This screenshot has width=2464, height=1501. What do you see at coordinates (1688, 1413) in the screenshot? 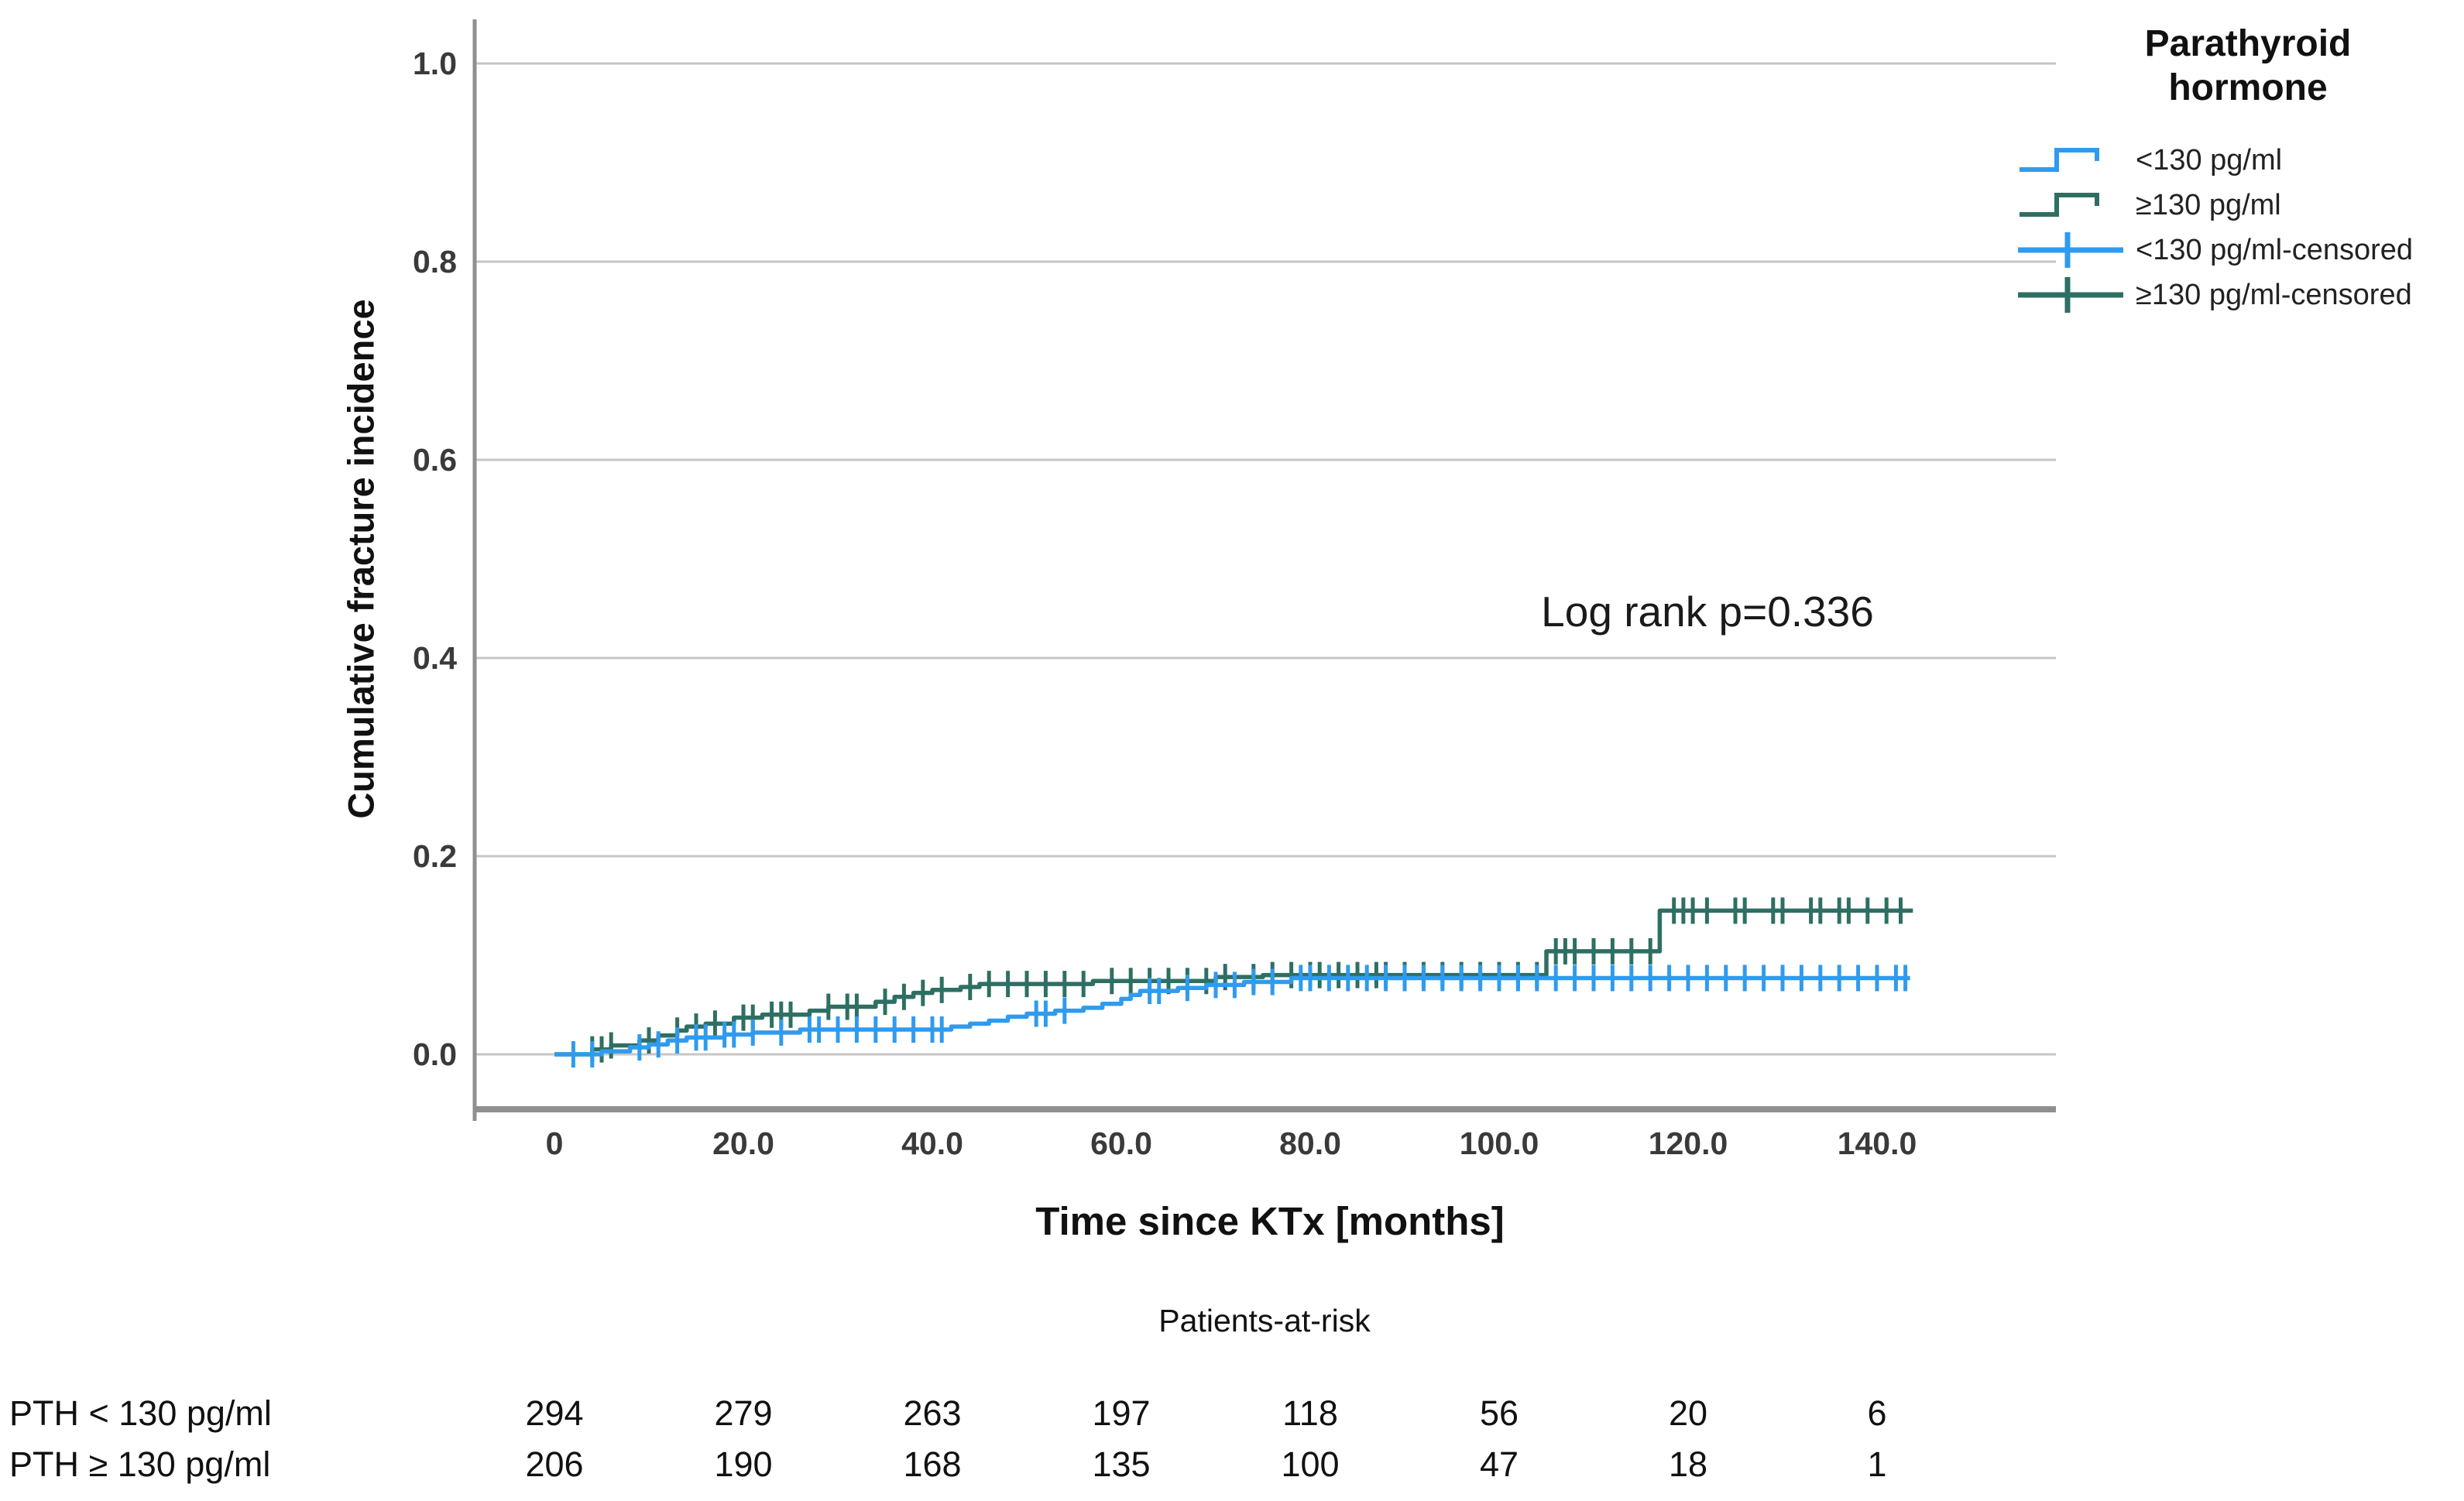
I see `at-risk-count: 20` at bounding box center [1688, 1413].